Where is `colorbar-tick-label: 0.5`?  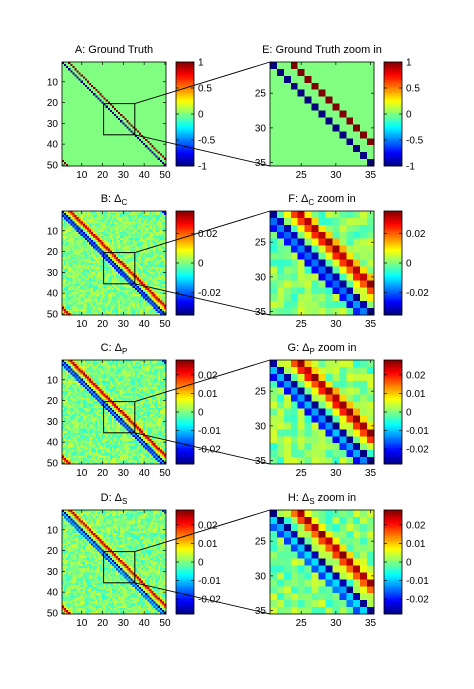
colorbar-tick-label: 0.5 is located at coordinates (205, 89).